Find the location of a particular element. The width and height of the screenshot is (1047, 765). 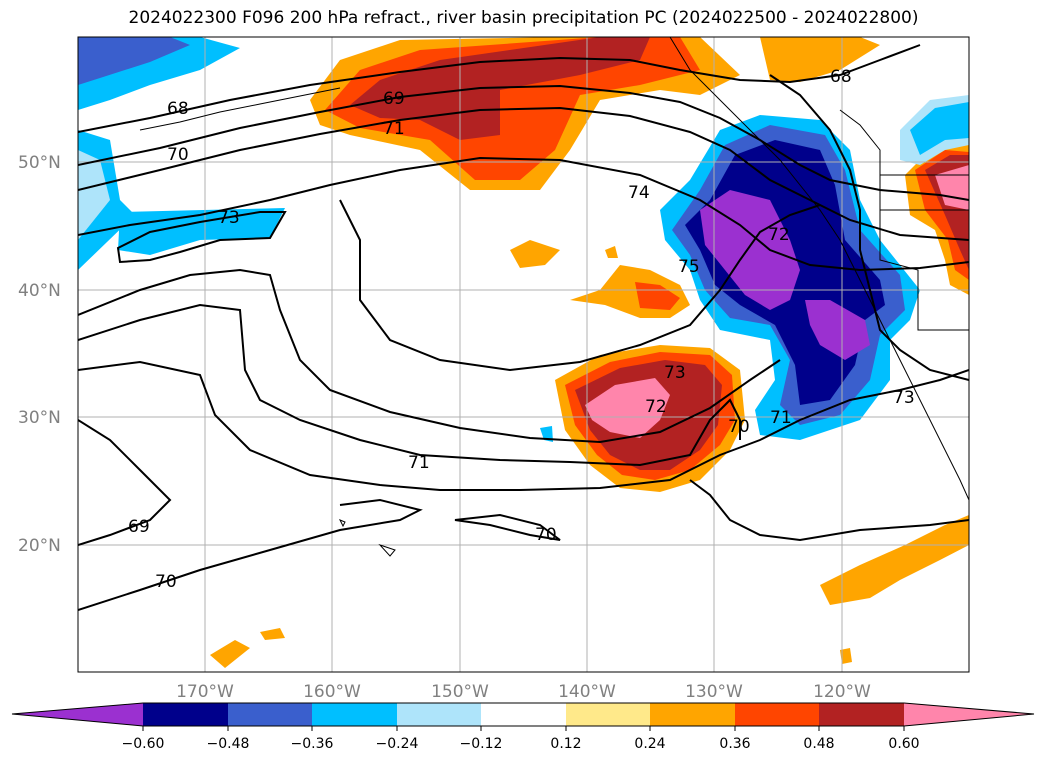

longitude-labels: 170°W 160°W 150°W 140°W 130°W 120°W is located at coordinates (523, 692).